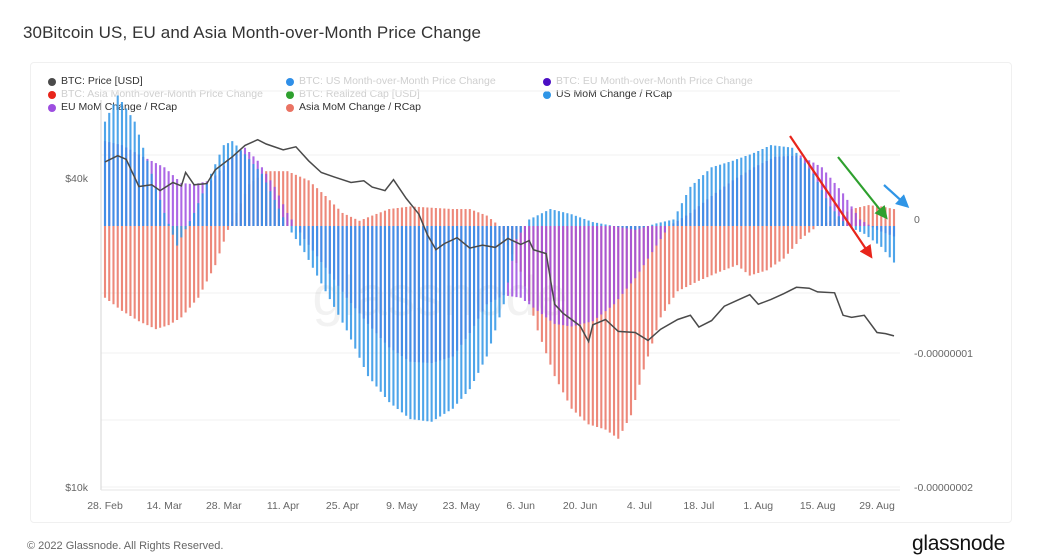  What do you see at coordinates (917, 220) in the screenshot?
I see `right-tick-label: 0` at bounding box center [917, 220].